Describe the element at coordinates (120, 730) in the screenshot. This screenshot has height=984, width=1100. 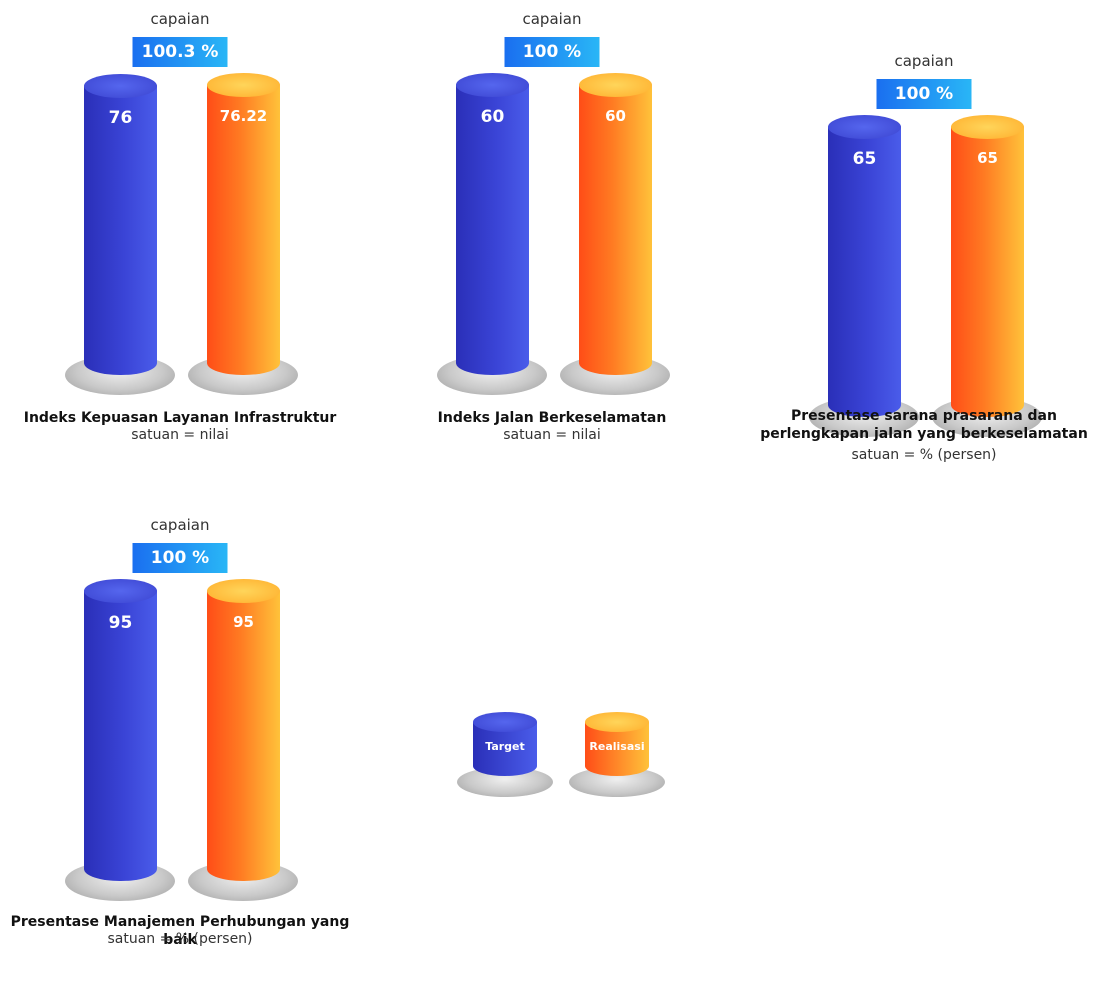
I see `target-bar: 95` at that location.